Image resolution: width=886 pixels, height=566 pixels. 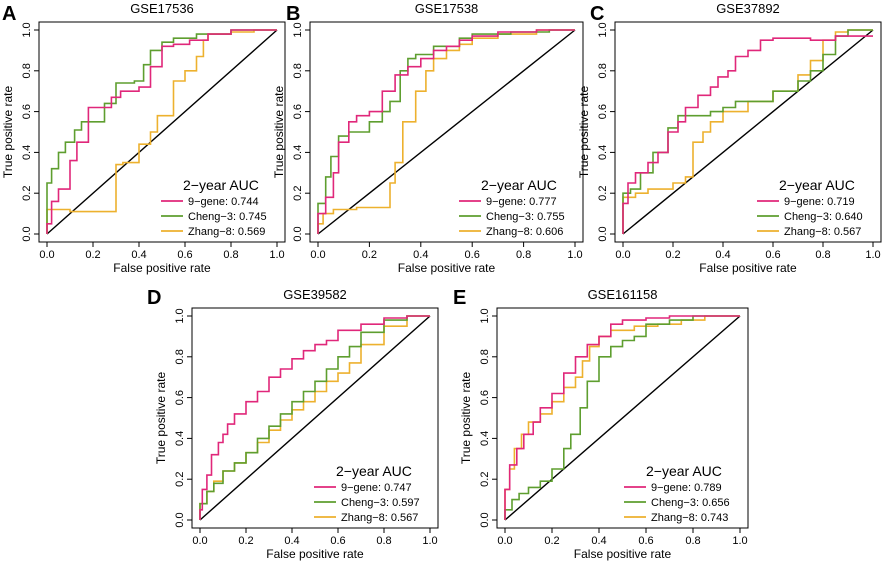 I want to click on legend-entry: Cheng−3: 0.745, so click(x=227, y=217).